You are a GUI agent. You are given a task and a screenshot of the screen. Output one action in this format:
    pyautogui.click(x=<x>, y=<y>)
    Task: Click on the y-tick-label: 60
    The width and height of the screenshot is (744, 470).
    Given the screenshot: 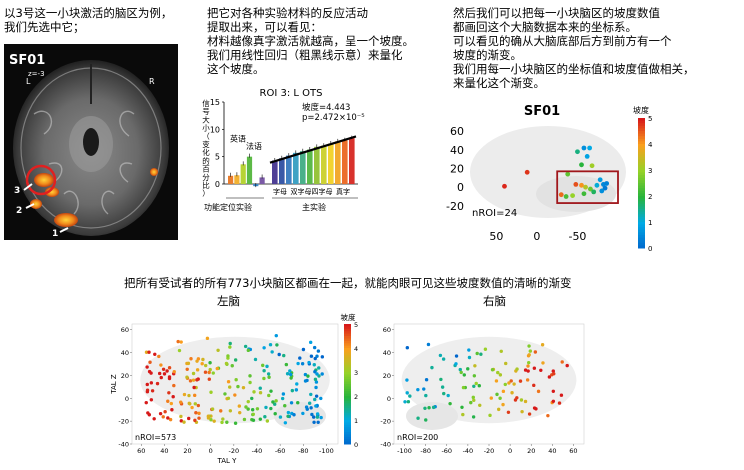 What is the action you would take?
    pyautogui.click(x=387, y=330)
    